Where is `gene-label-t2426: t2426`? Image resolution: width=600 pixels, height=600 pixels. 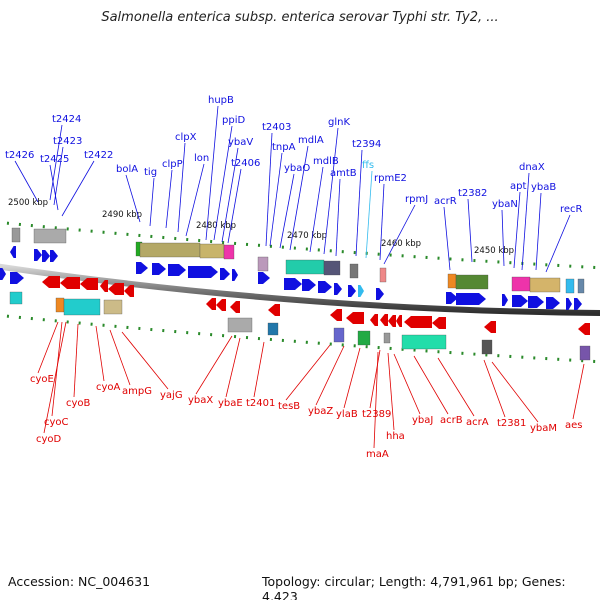
gene-label-t2426: t2426 is located at coordinates (19, 155).